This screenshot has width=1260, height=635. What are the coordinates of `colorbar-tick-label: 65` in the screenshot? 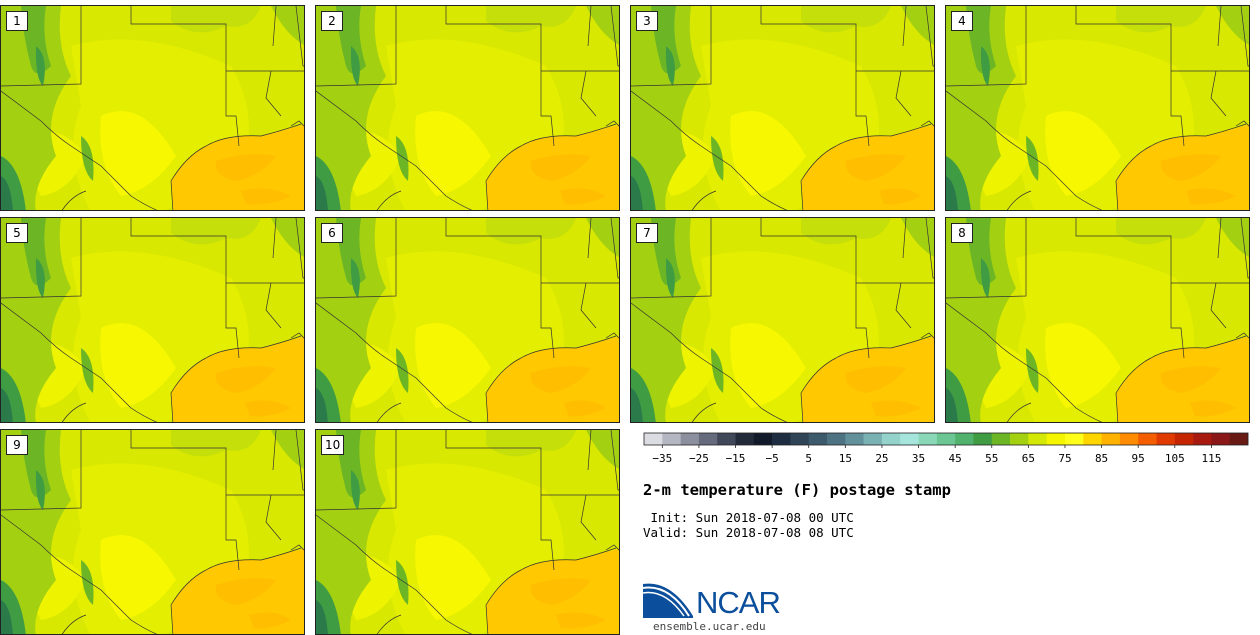 It's located at (1028, 458).